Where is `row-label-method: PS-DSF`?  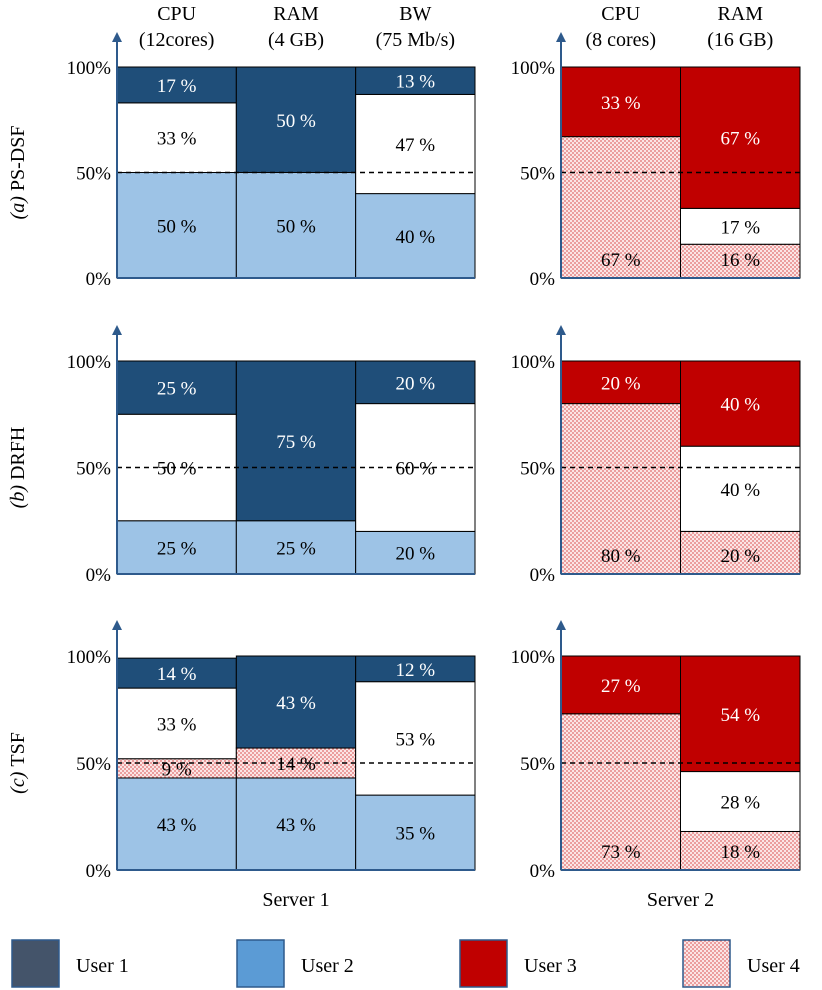 row-label-method: PS-DSF is located at coordinates (18, 159).